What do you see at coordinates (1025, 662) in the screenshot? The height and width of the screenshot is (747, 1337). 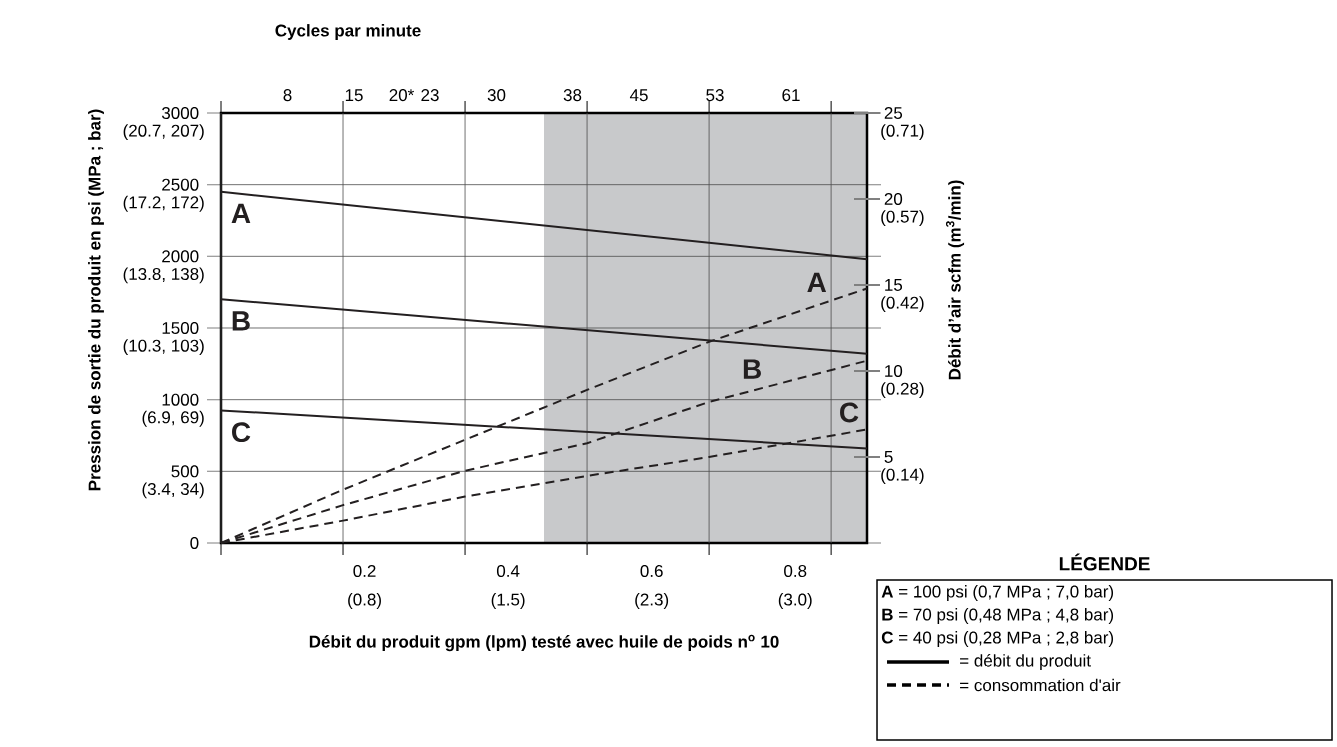 I see `text: = débit du produit` at bounding box center [1025, 662].